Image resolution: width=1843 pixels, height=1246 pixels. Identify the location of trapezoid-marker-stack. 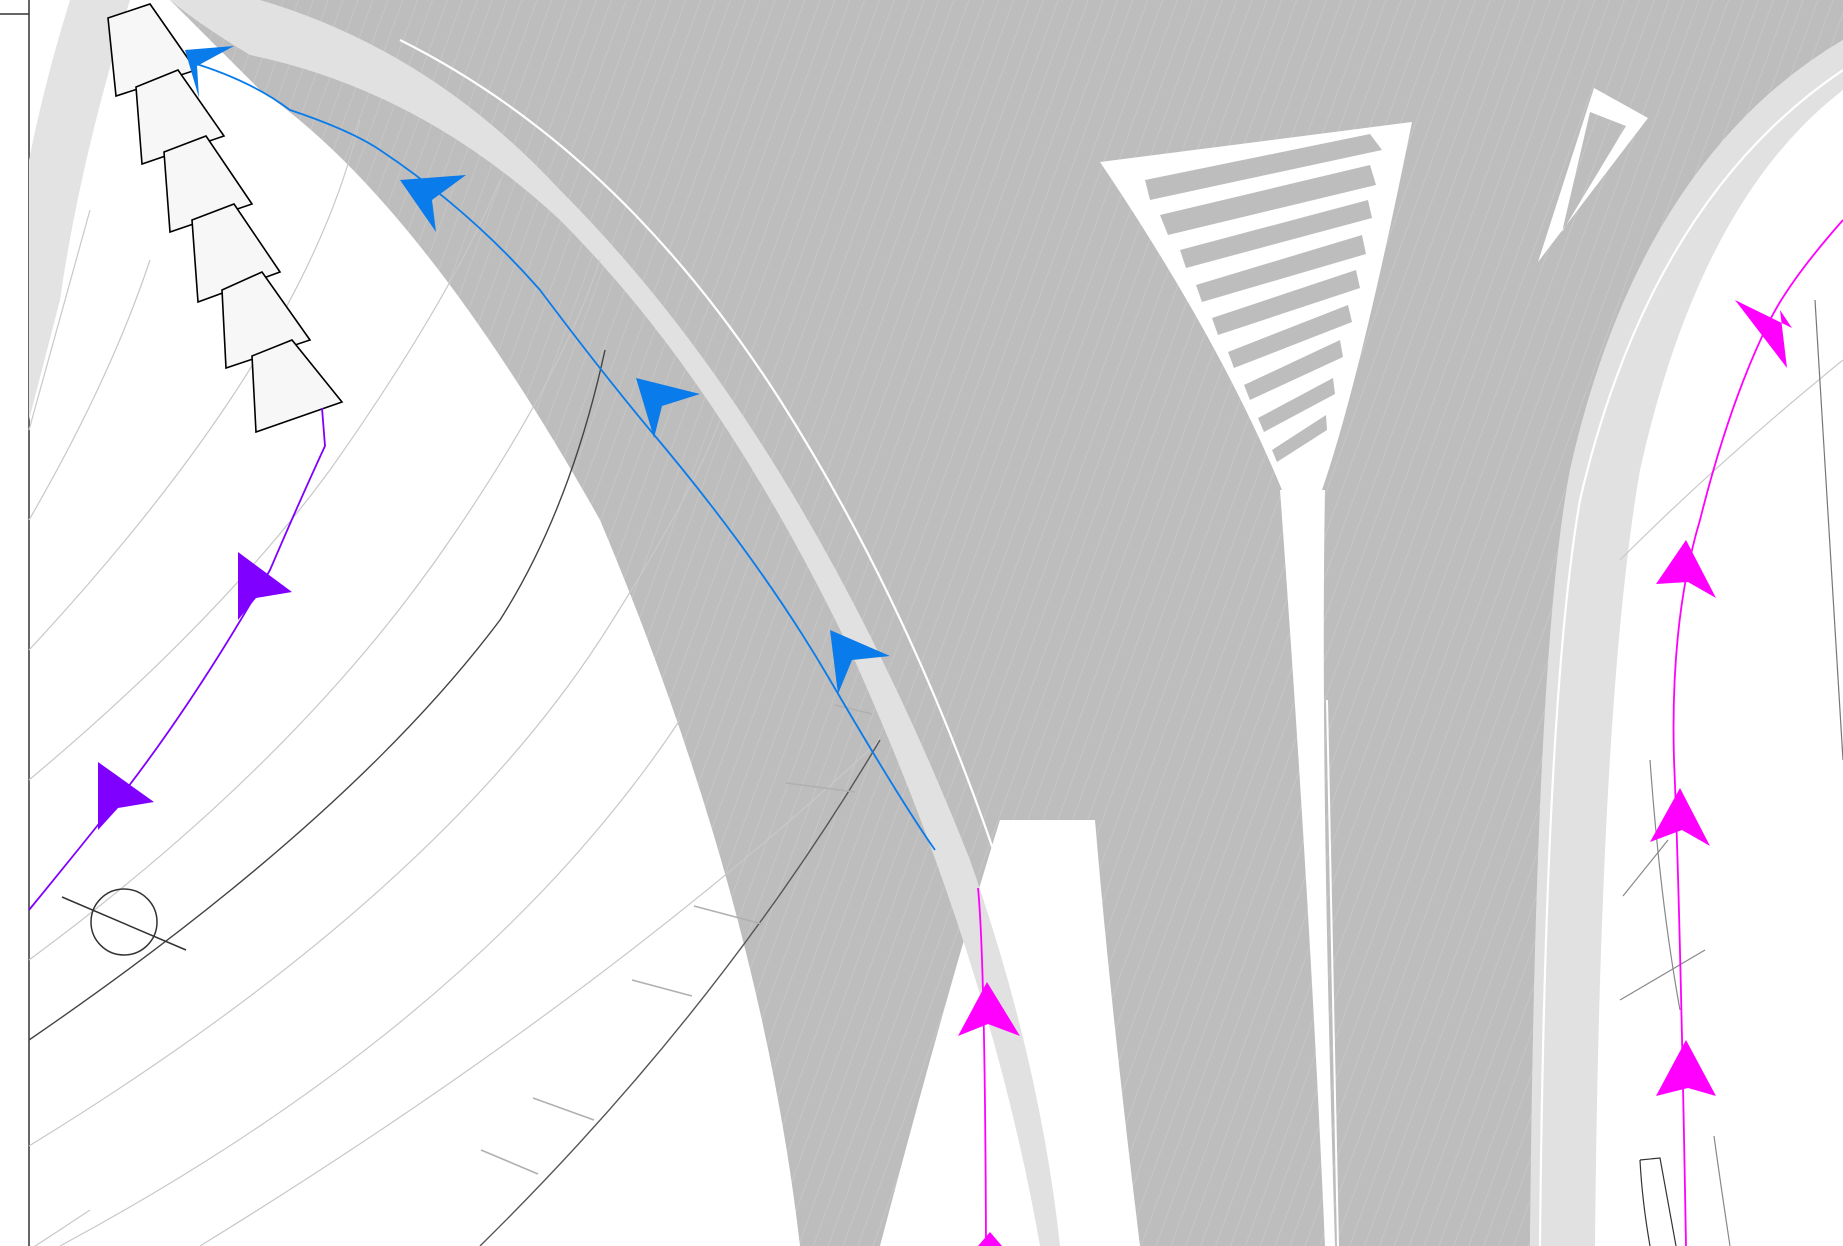
(225, 218).